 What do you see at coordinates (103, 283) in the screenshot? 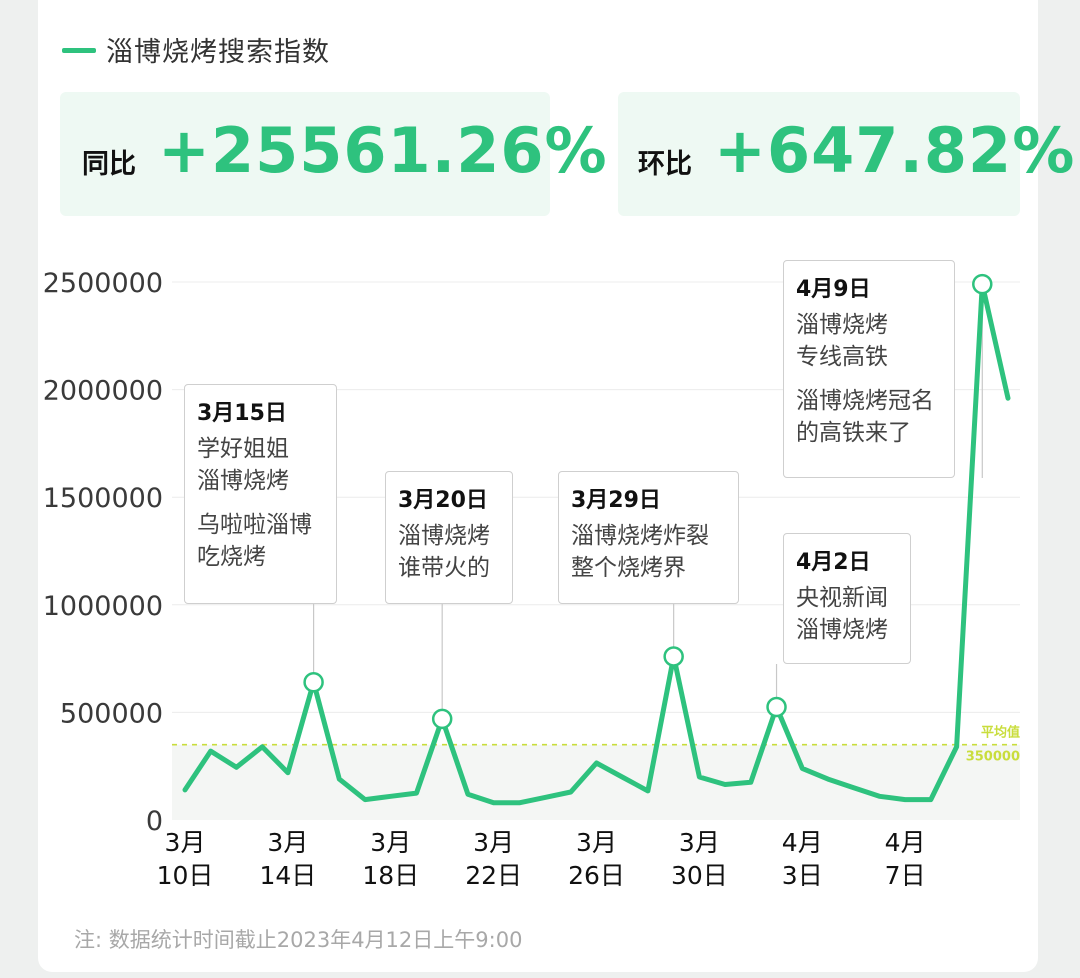
I see `y-tick-label: 2500000` at bounding box center [103, 283].